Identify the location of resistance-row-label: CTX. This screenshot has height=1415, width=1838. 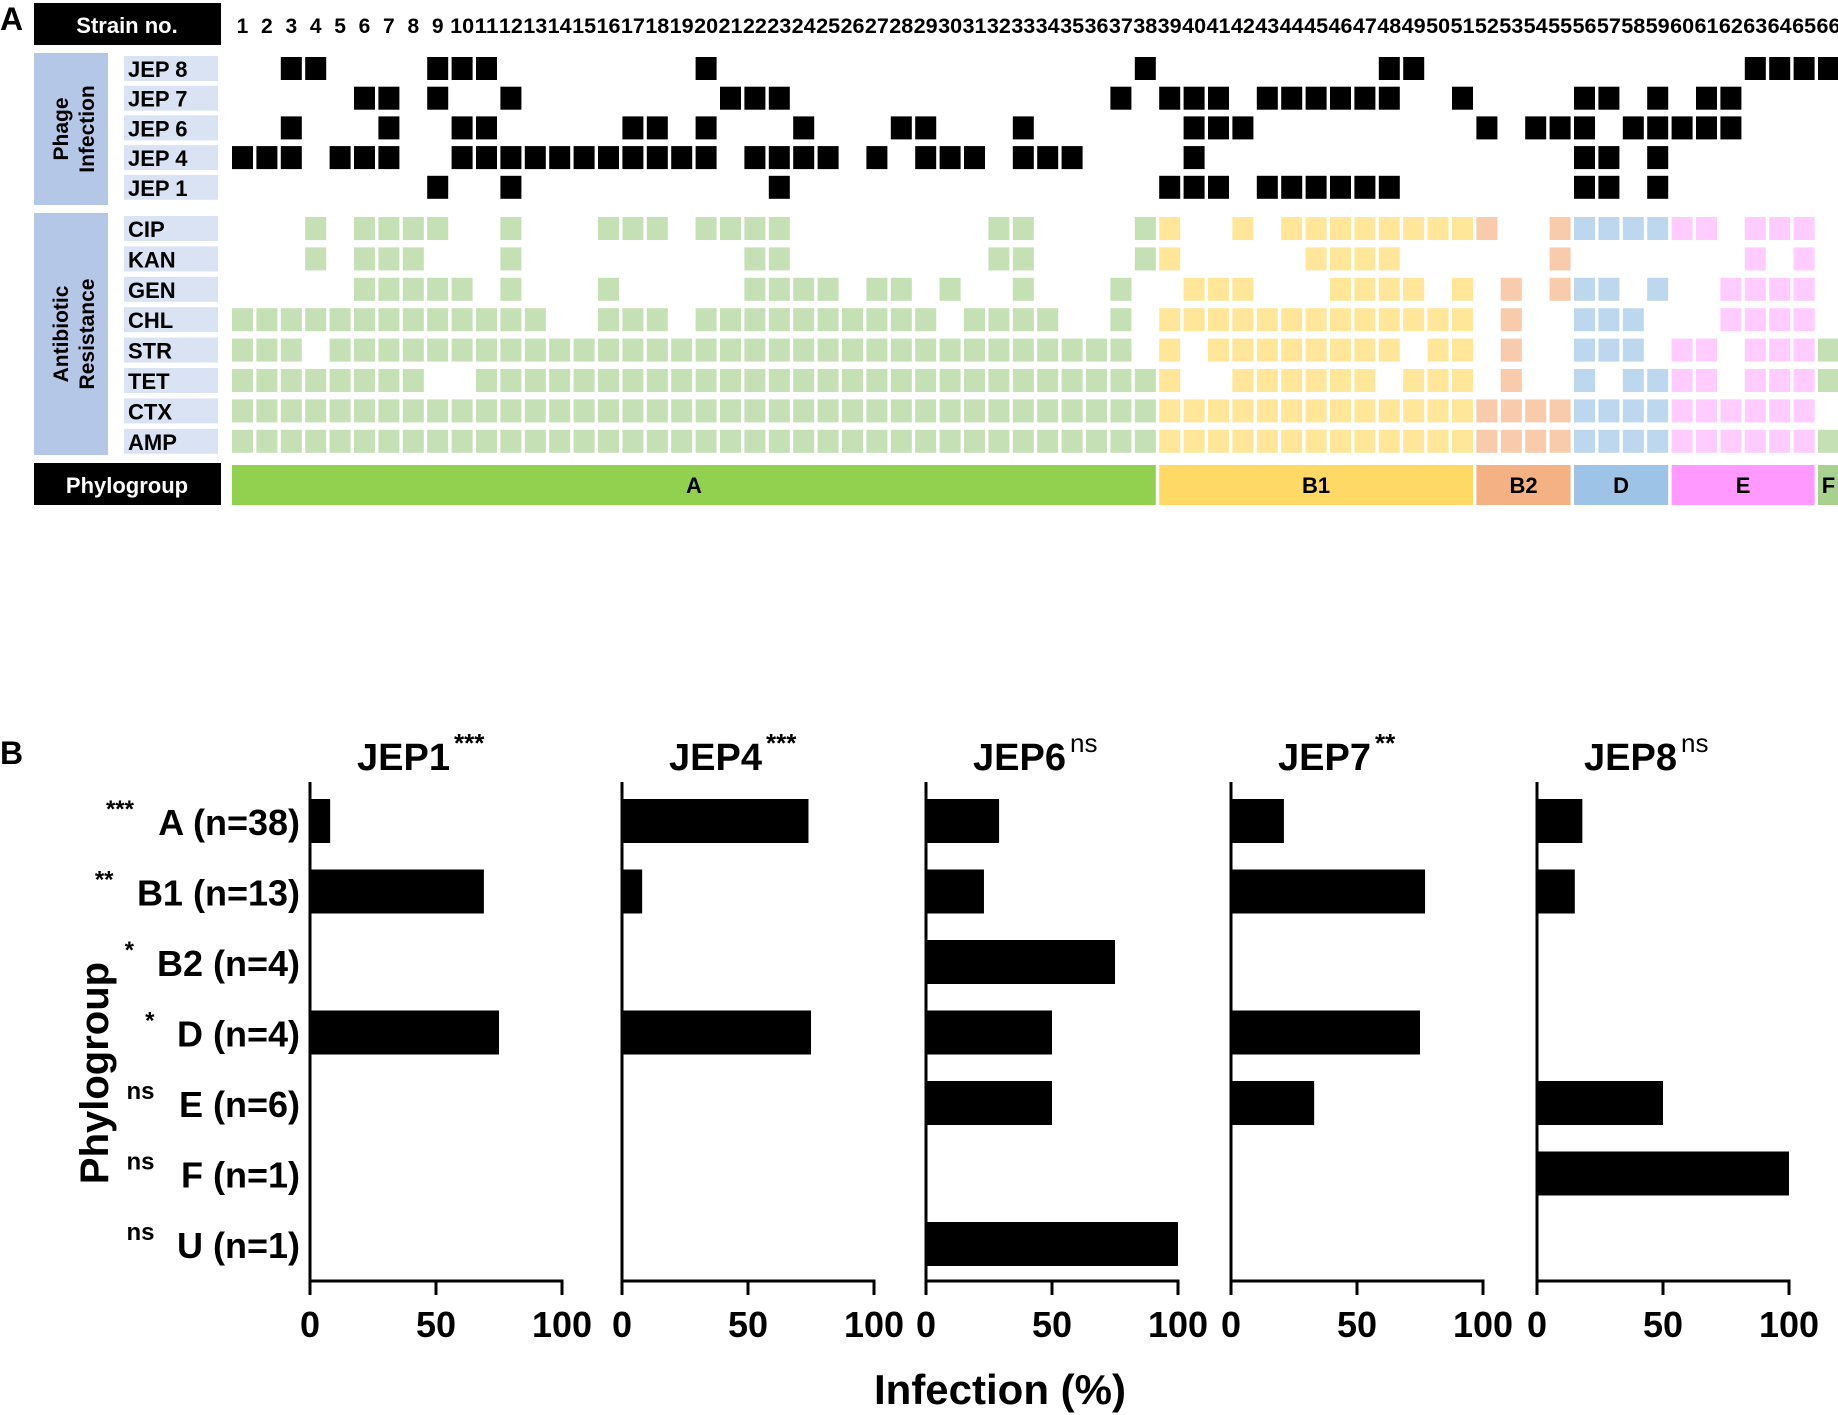
(150, 411).